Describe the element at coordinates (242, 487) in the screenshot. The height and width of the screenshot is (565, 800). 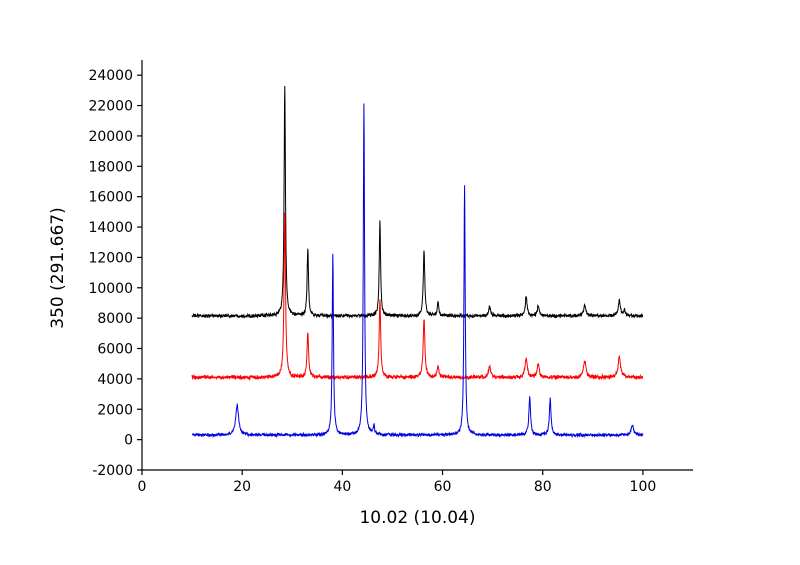
I see `x-tick-label: 20` at that location.